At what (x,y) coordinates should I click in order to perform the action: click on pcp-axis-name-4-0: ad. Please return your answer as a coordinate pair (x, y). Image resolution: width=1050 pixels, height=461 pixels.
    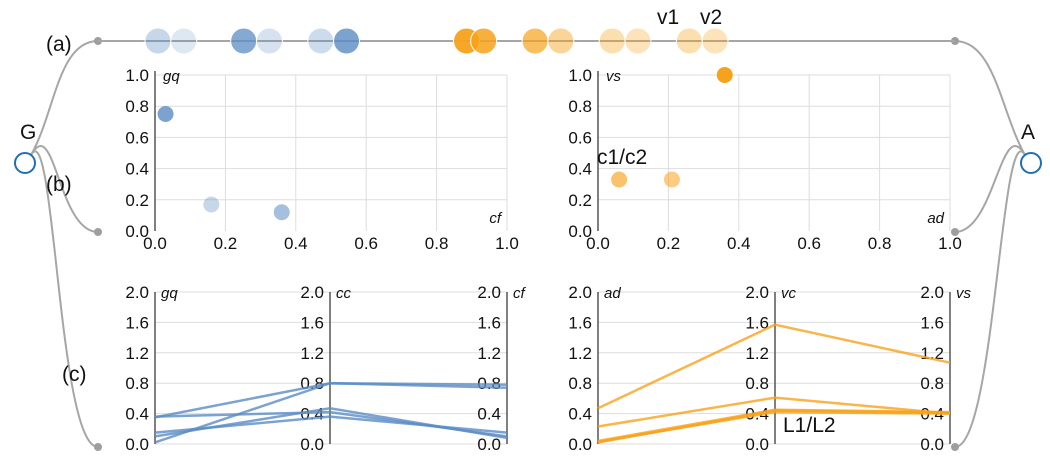
    Looking at the image, I should click on (612, 293).